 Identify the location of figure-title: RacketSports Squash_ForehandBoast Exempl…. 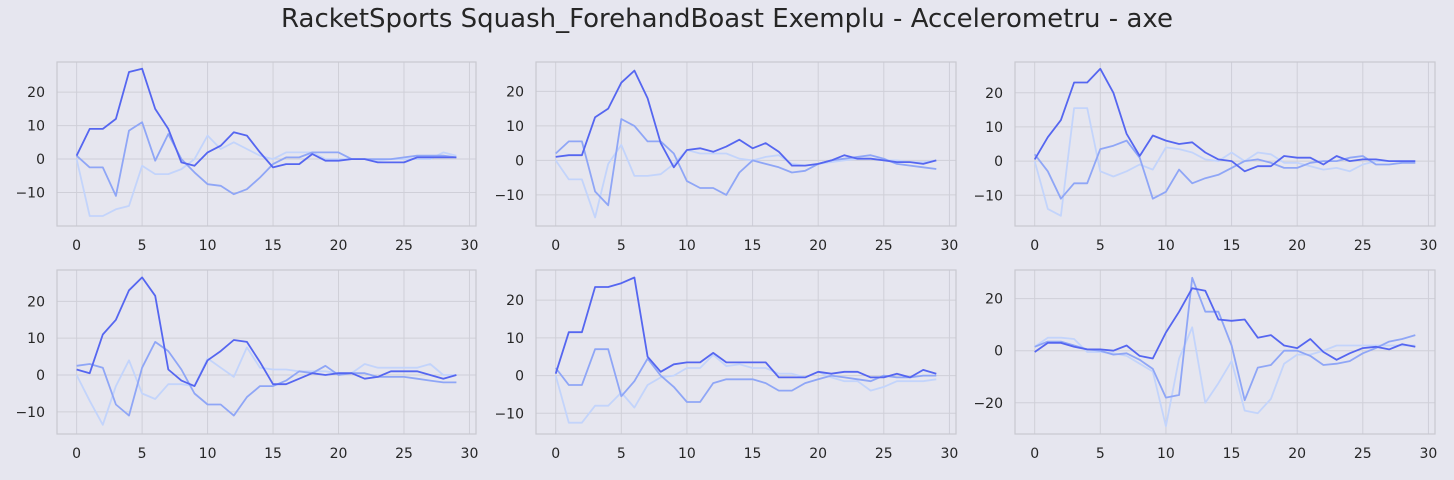
(727, 19).